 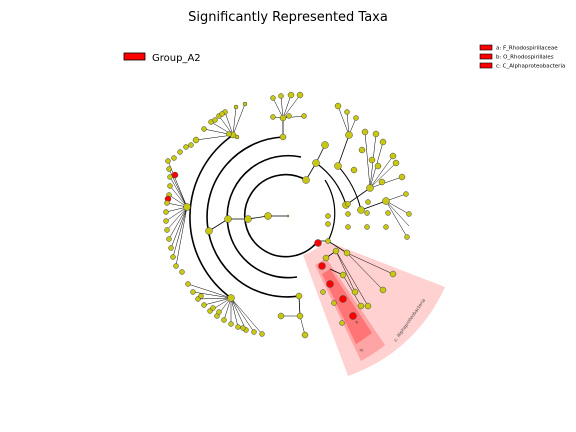 What do you see at coordinates (530, 67) in the screenshot?
I see `key-text-c: c: C_Alphaproteobacteria` at bounding box center [530, 67].